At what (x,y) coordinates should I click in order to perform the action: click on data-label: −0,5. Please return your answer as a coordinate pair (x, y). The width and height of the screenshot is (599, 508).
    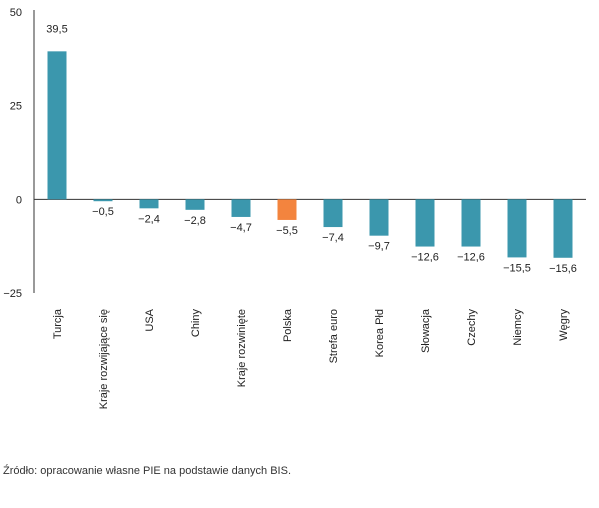
    Looking at the image, I should click on (103, 212).